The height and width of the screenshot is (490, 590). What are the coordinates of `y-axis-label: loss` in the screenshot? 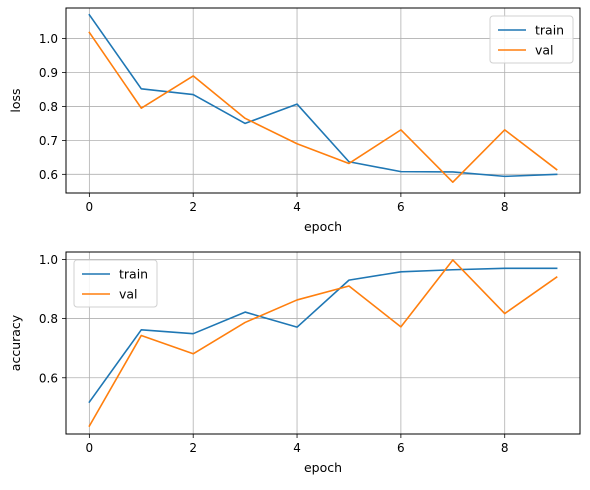 It's located at (15, 100).